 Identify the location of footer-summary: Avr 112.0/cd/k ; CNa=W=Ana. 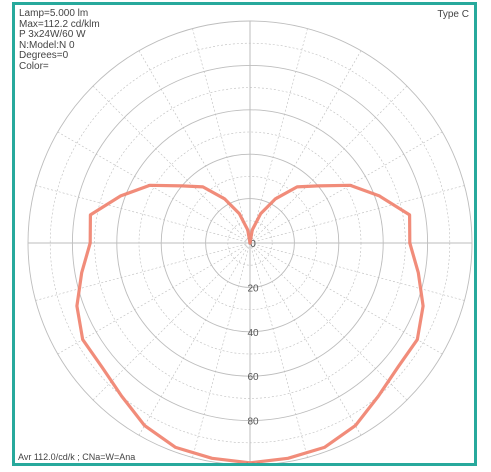
(77, 457).